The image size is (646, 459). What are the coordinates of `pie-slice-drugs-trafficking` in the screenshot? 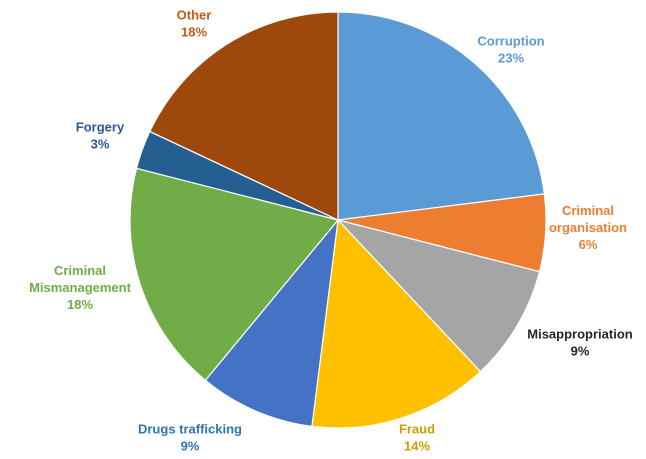 It's located at (271, 323).